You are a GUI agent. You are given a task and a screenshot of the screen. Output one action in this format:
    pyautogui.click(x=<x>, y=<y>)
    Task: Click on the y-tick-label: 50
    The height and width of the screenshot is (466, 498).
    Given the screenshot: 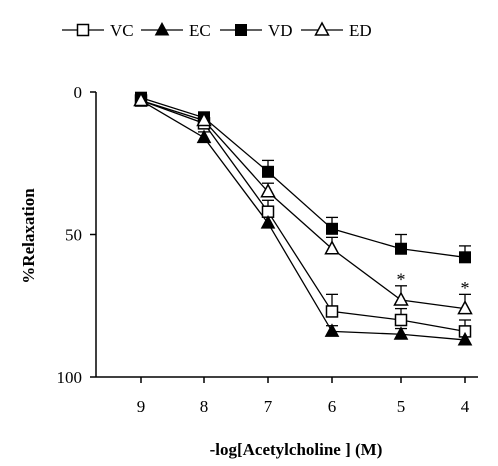 What is the action you would take?
    pyautogui.click(x=73, y=235)
    